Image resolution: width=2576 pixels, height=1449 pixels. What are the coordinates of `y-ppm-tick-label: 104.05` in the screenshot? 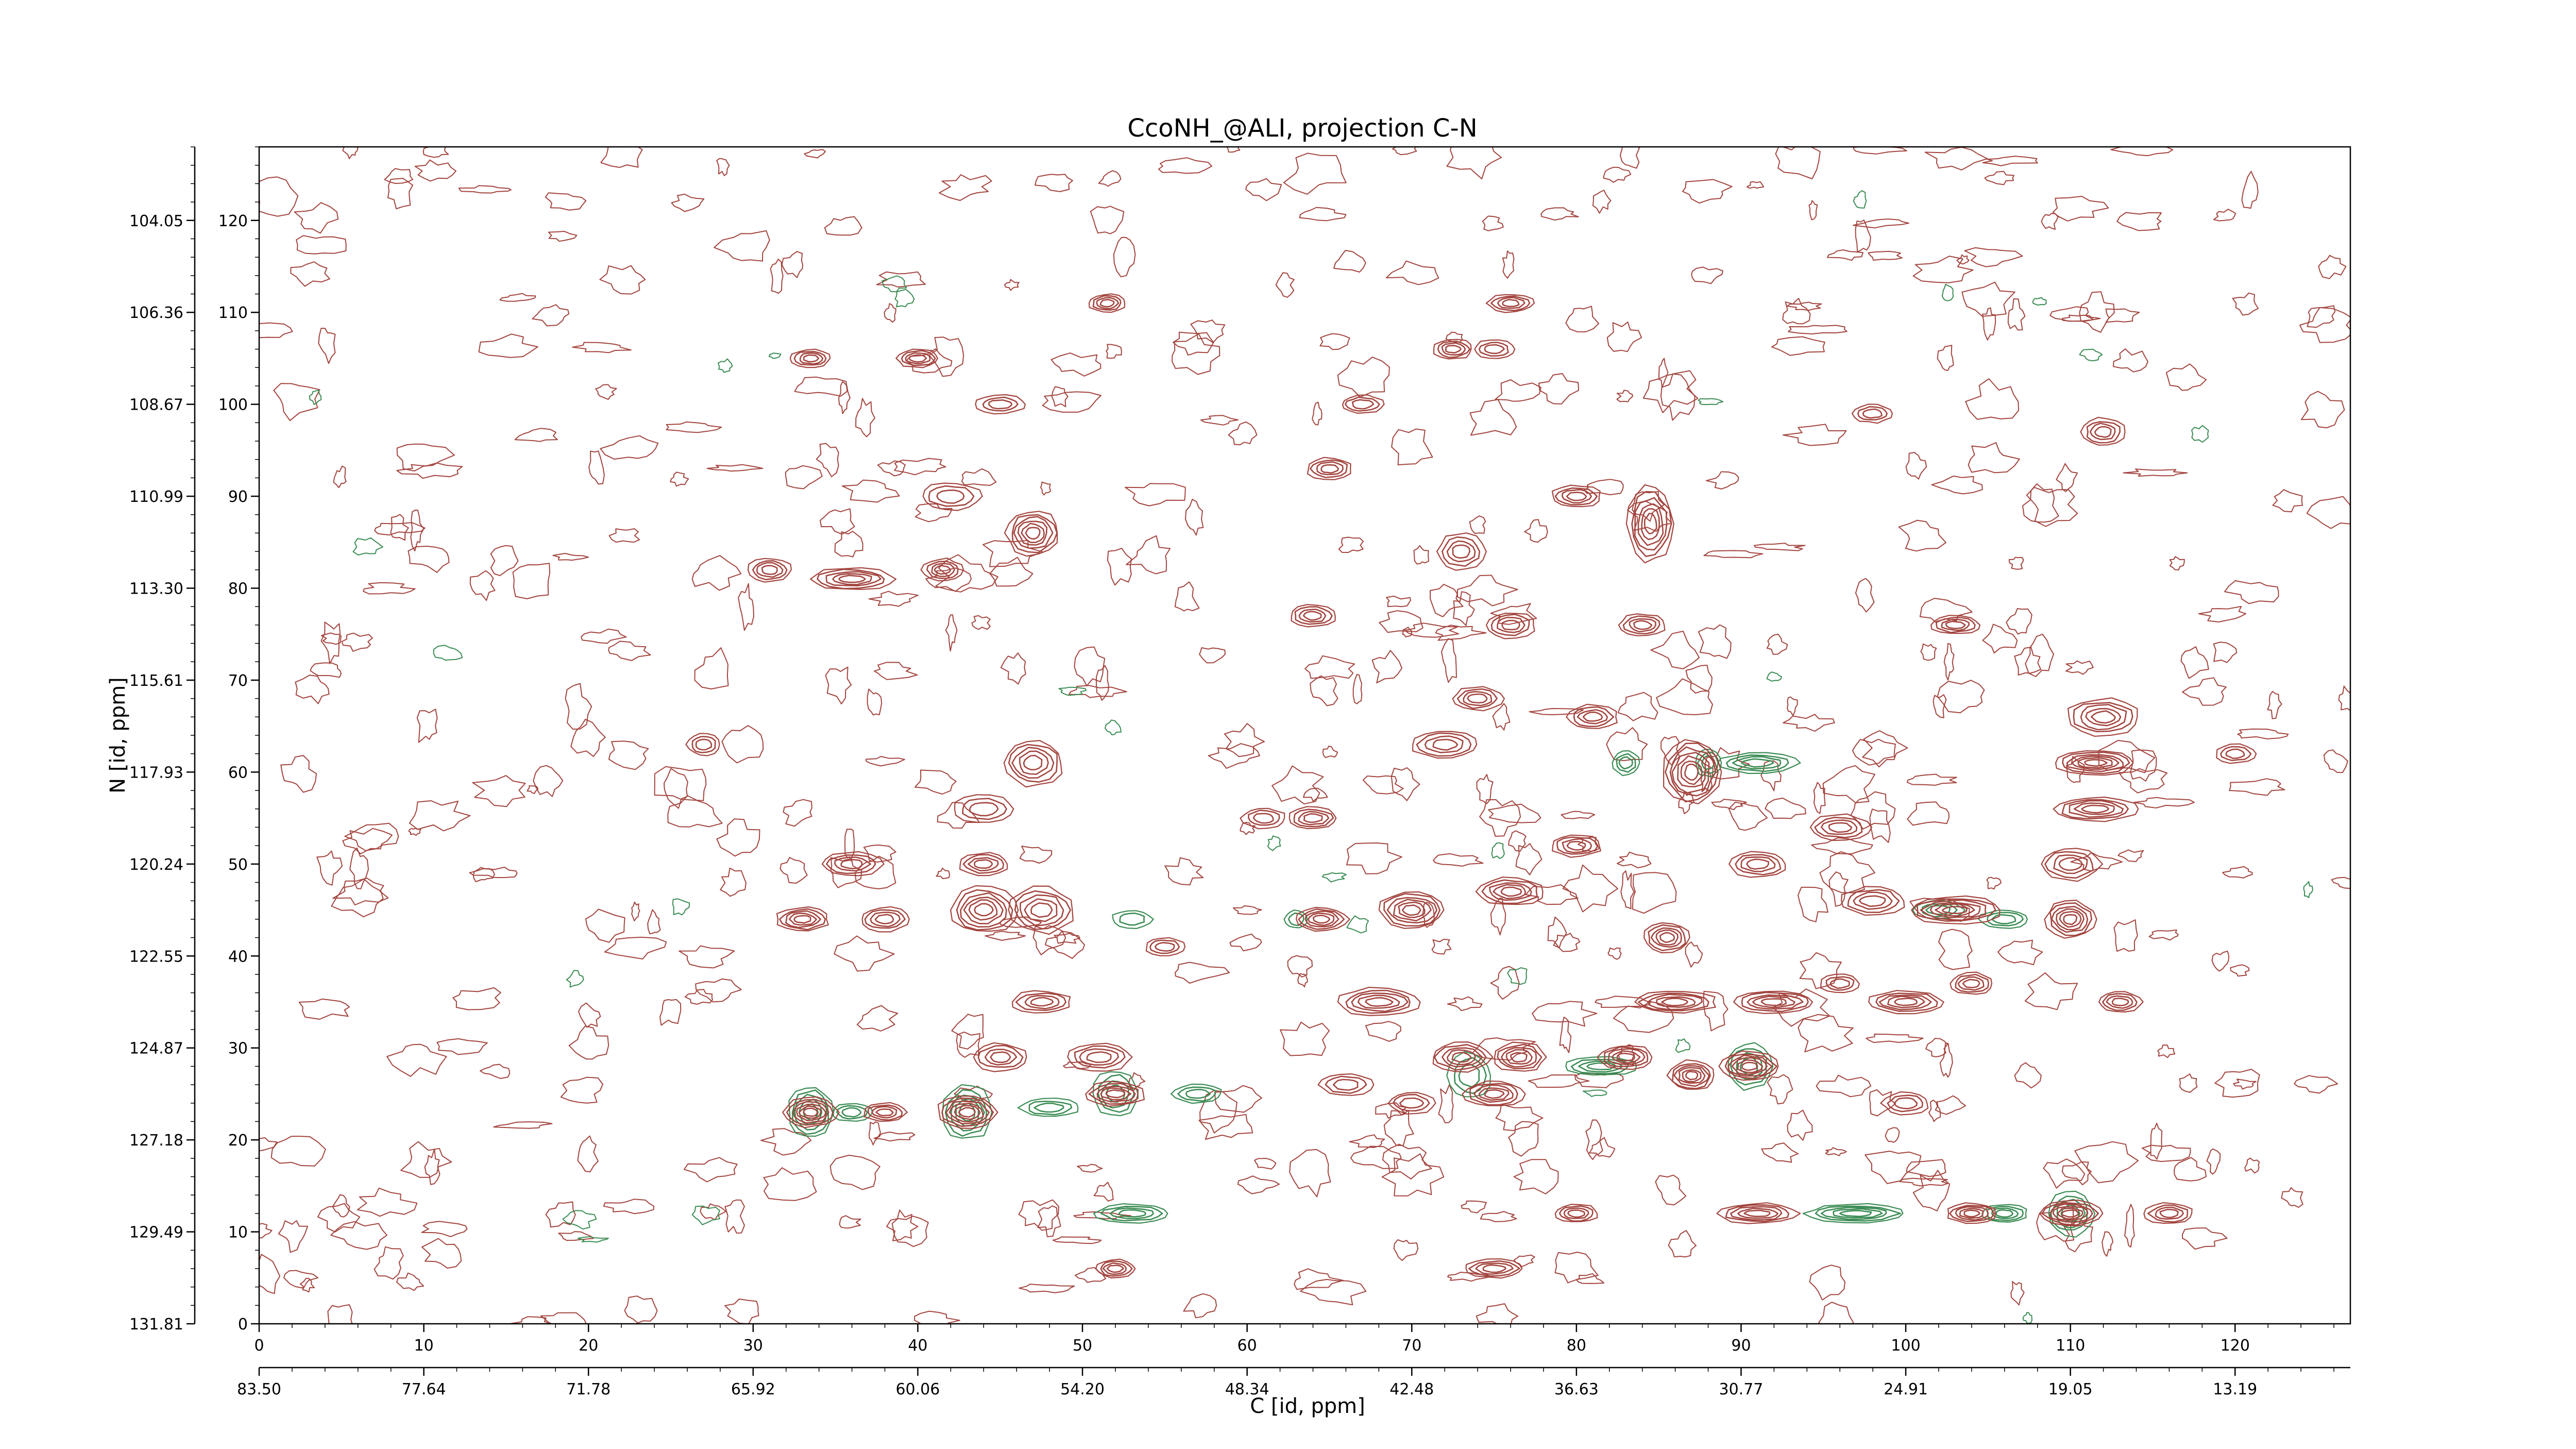 It's located at (156, 221).